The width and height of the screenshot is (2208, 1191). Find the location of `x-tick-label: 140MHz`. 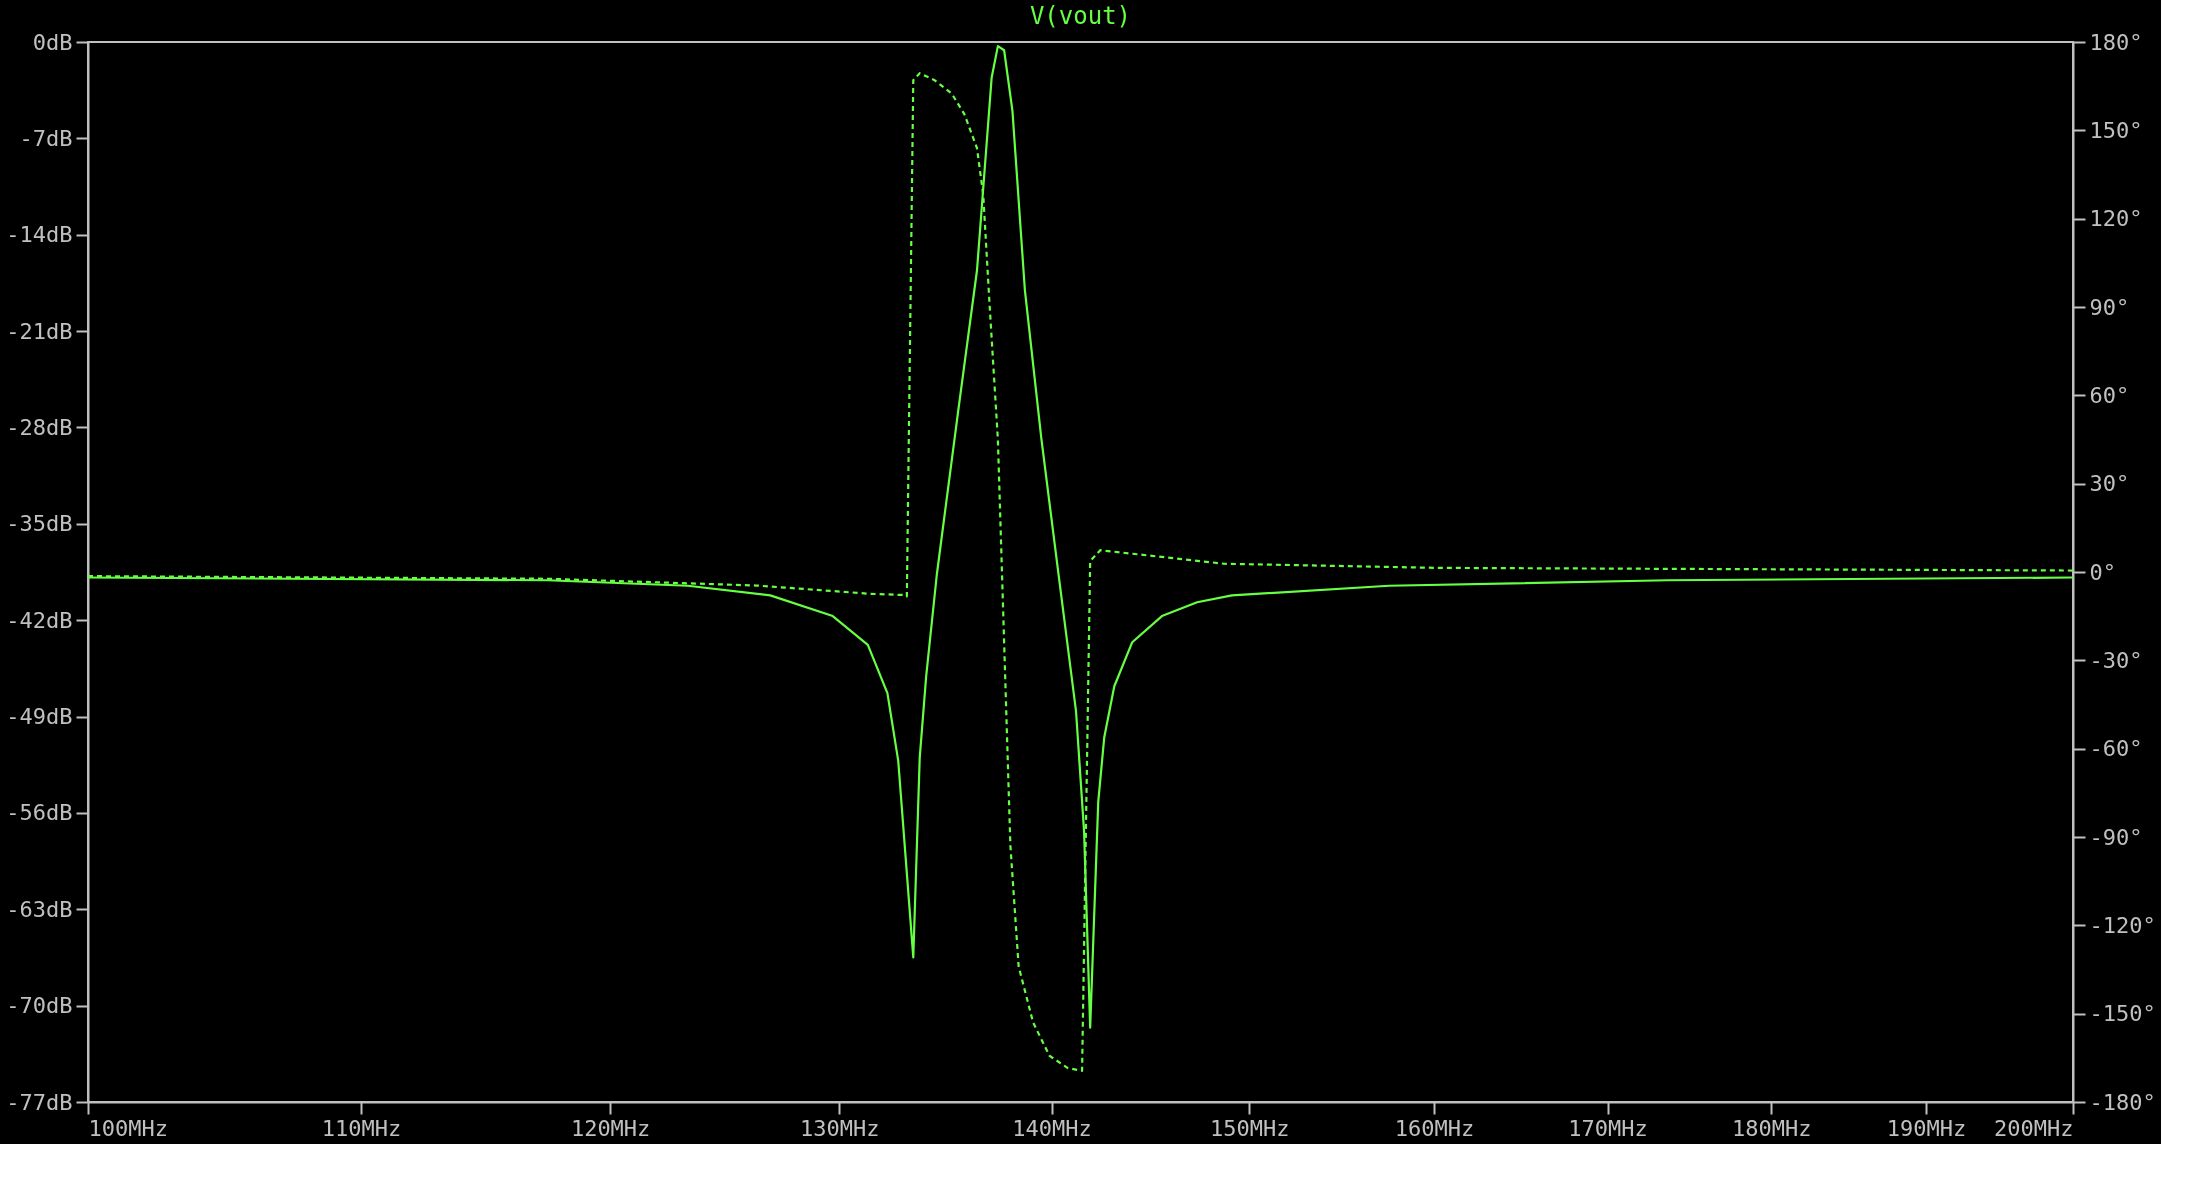

x-tick-label: 140MHz is located at coordinates (1052, 1128).